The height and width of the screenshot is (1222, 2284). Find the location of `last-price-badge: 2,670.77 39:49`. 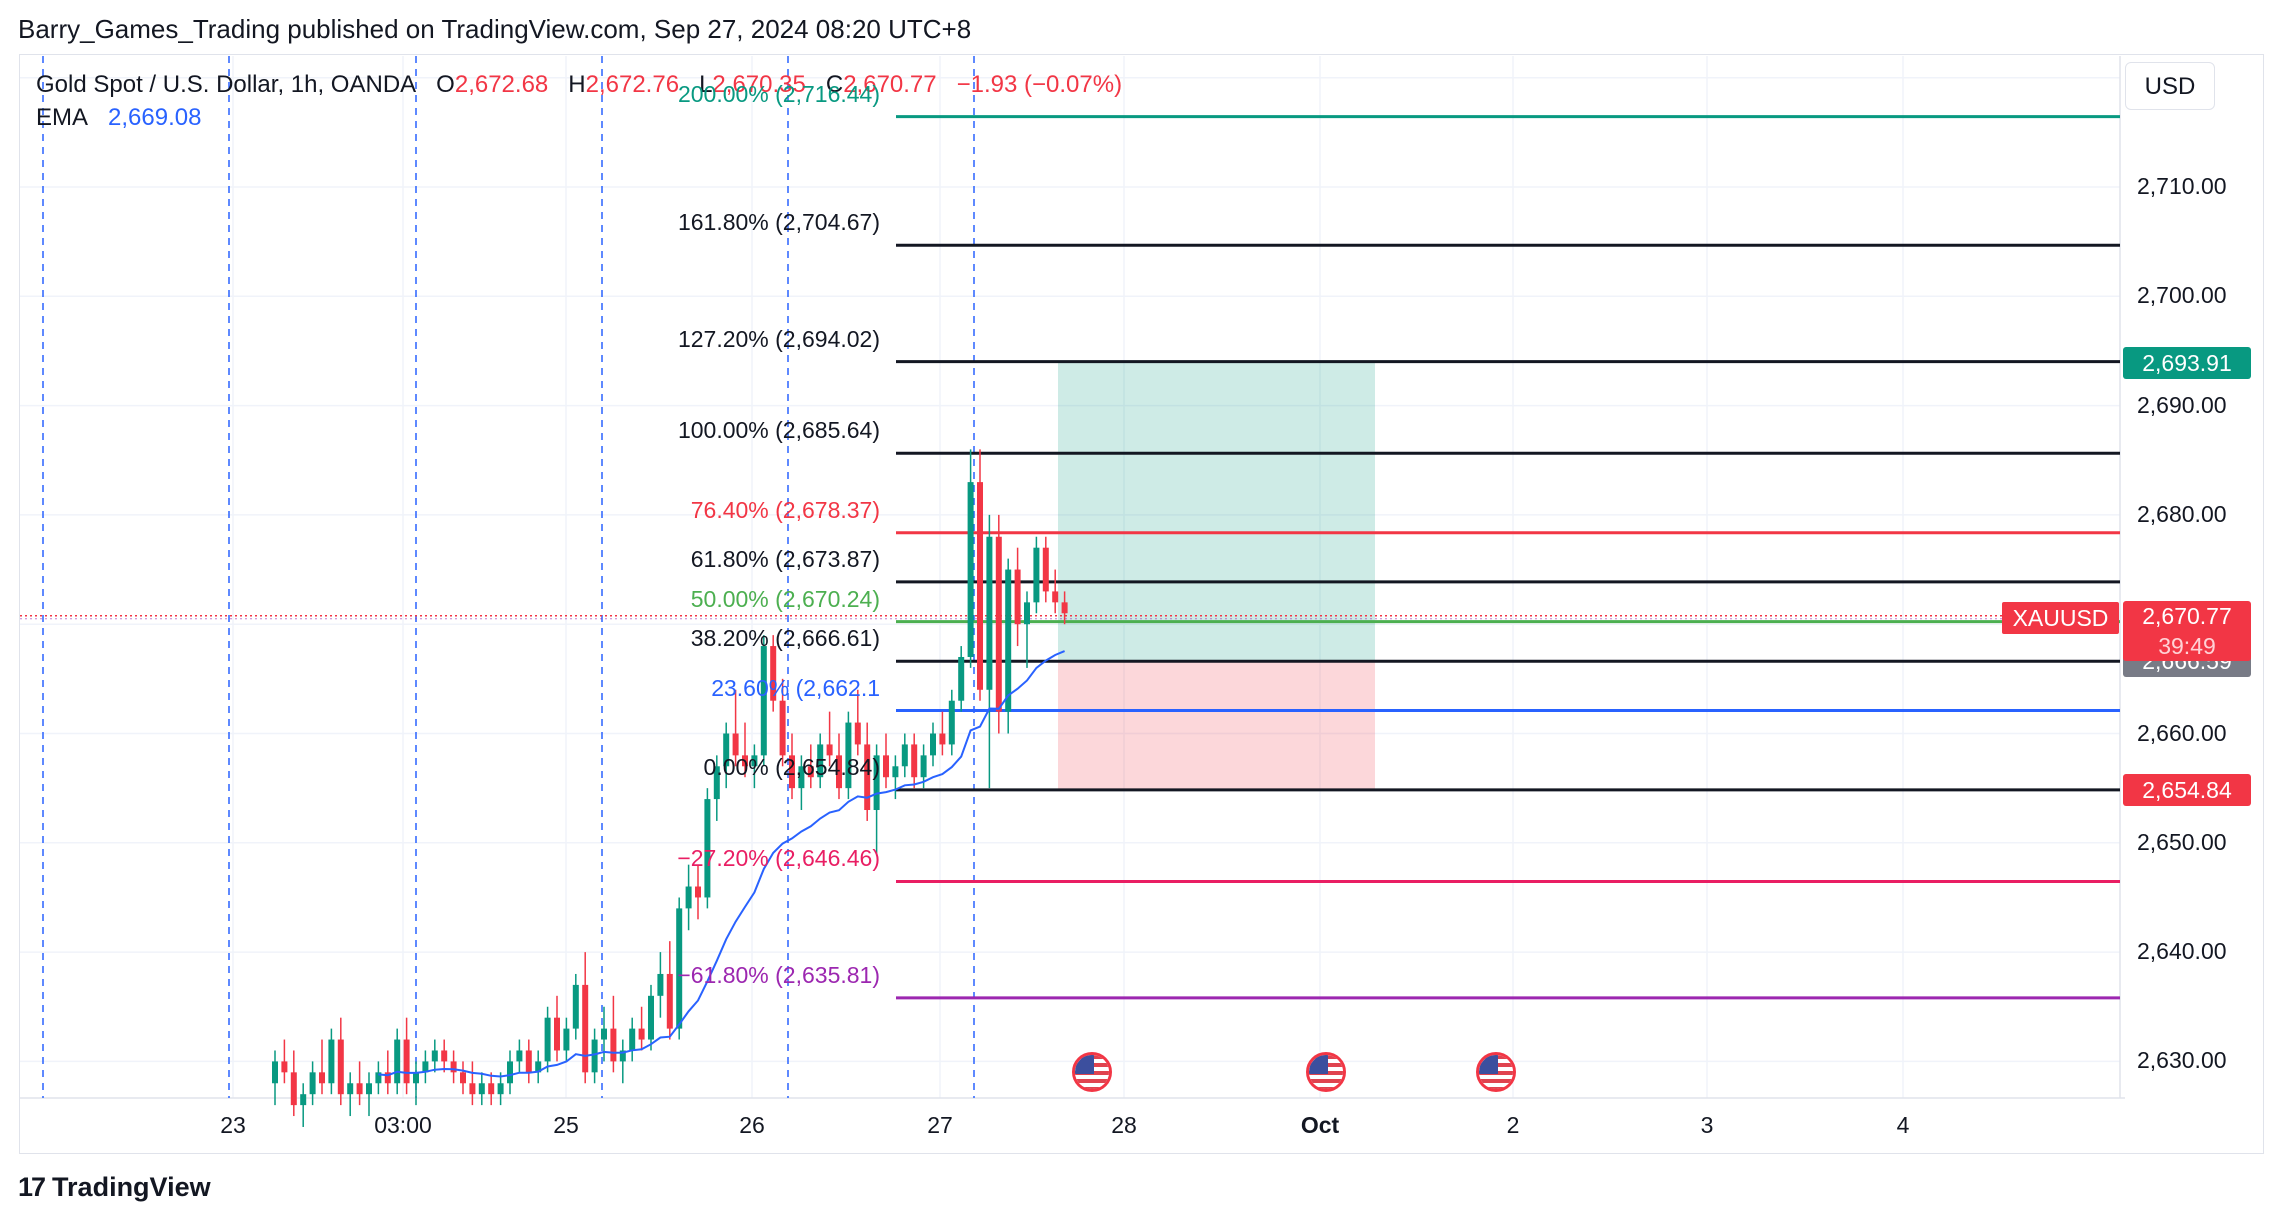

last-price-badge: 2,670.77 39:49 is located at coordinates (2187, 631).